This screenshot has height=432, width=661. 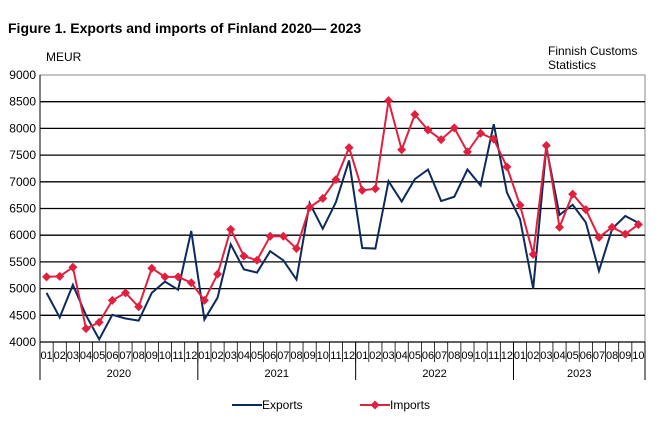 What do you see at coordinates (22, 315) in the screenshot?
I see `y-tick-label: 4500` at bounding box center [22, 315].